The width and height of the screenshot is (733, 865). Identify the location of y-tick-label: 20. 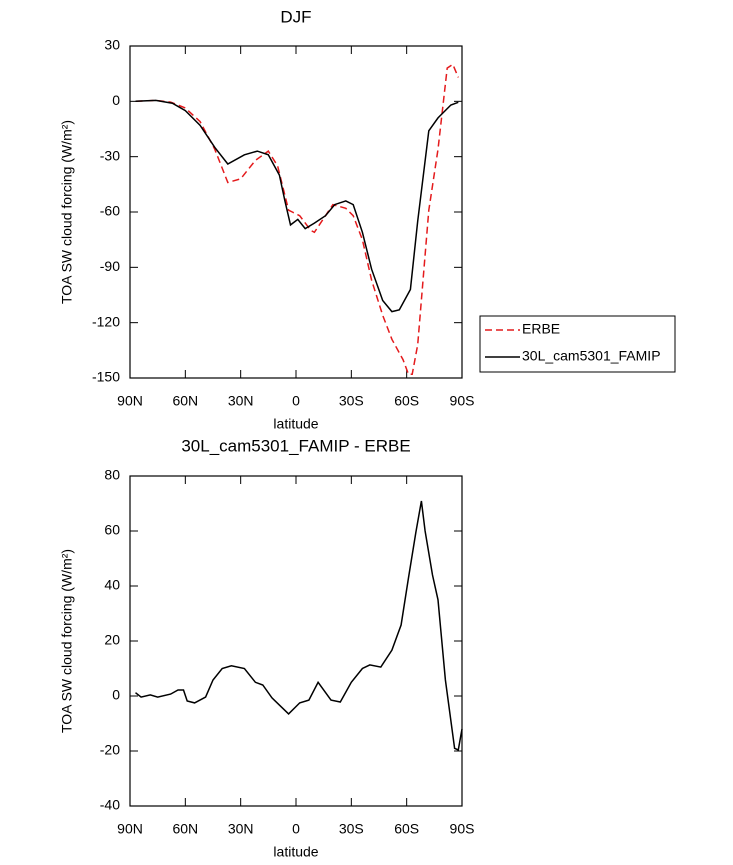
(112, 640).